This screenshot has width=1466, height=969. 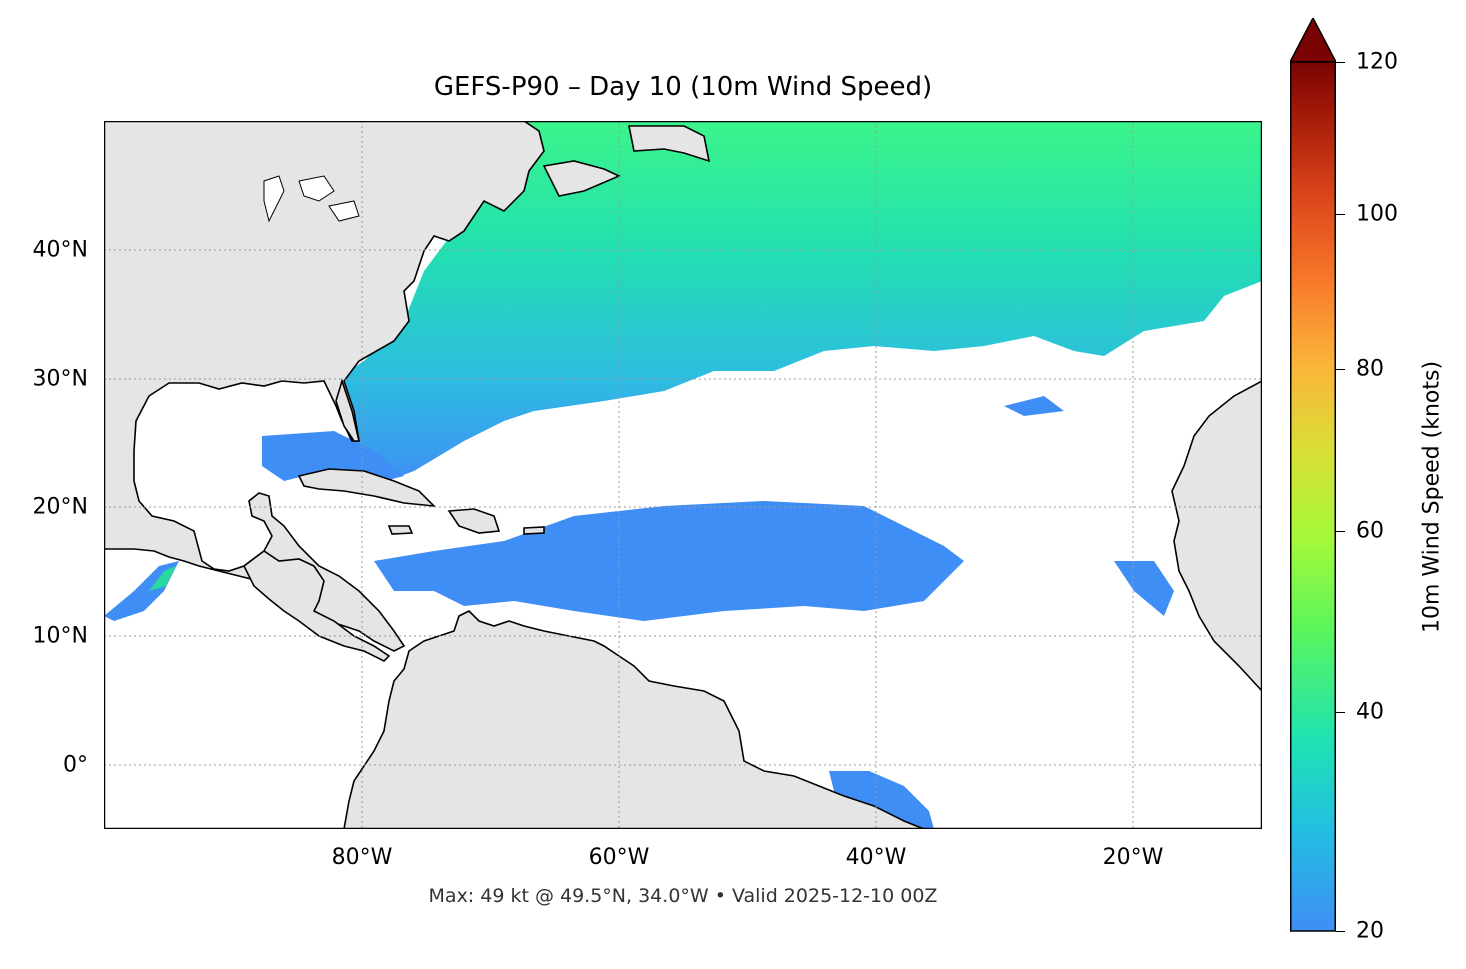 I want to click on x-tick-20w: 20°W, so click(x=1133, y=857).